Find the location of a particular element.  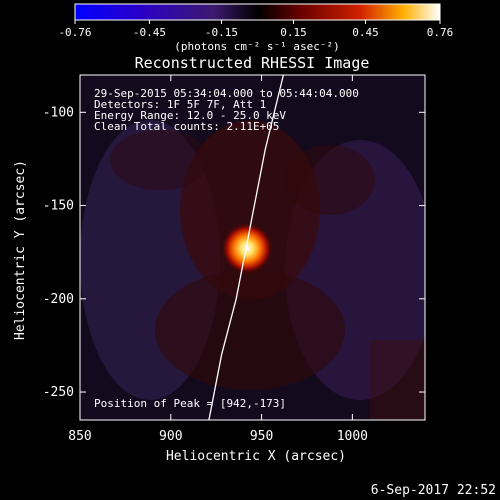

annotation-time-range: 29-Sep-2015 05:34:04.000 to 05:44:04.000 is located at coordinates (226, 93).